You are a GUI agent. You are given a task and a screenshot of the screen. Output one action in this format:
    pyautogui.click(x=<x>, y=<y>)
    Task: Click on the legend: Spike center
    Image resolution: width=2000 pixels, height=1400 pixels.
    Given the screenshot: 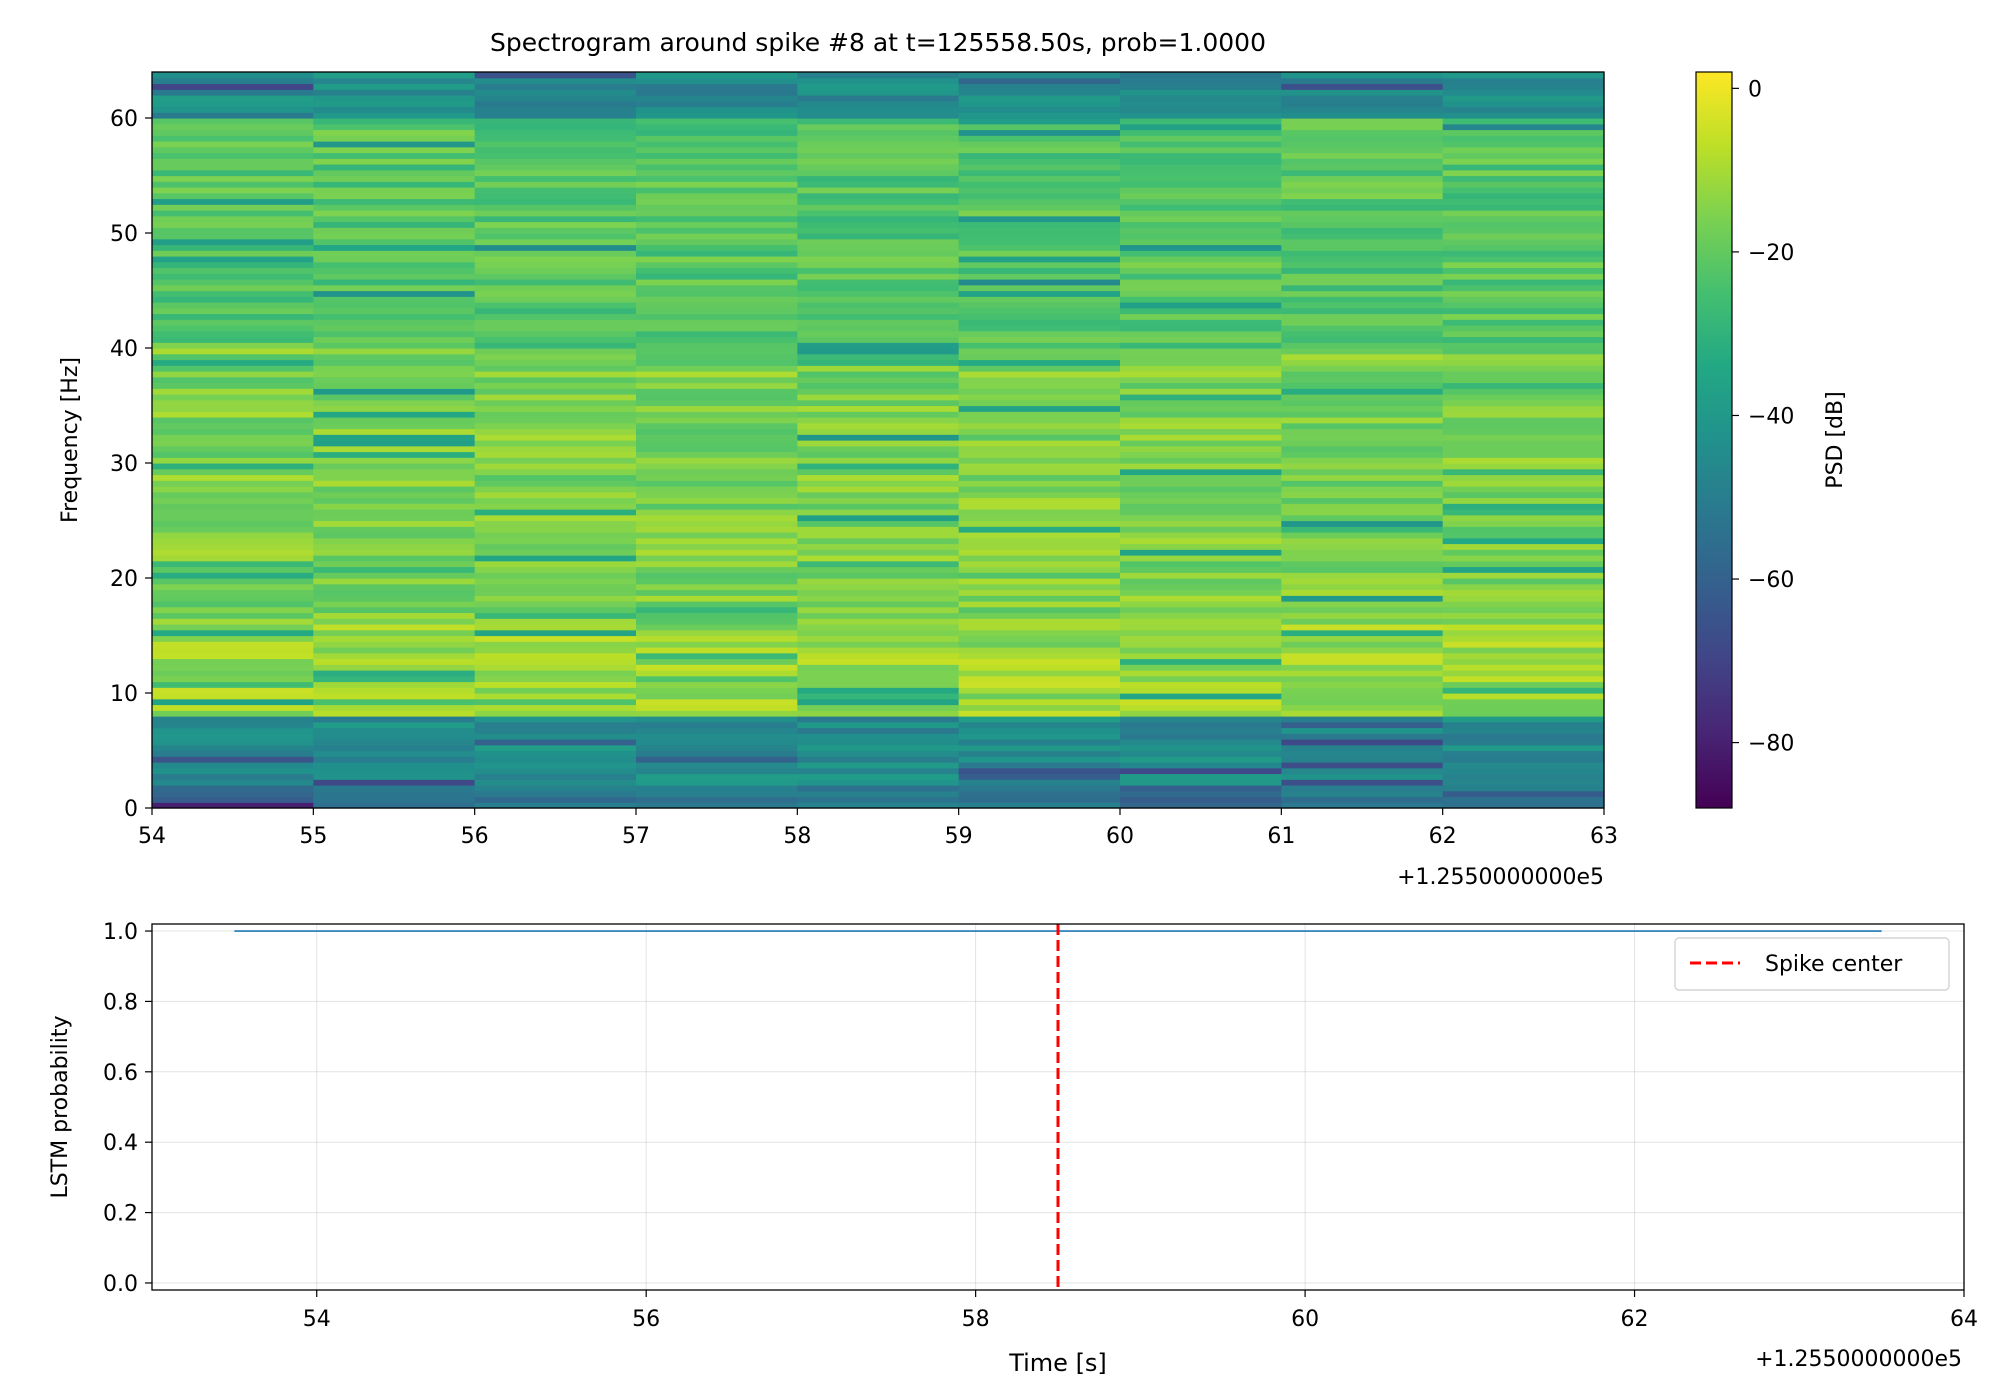 What is the action you would take?
    pyautogui.click(x=1812, y=964)
    